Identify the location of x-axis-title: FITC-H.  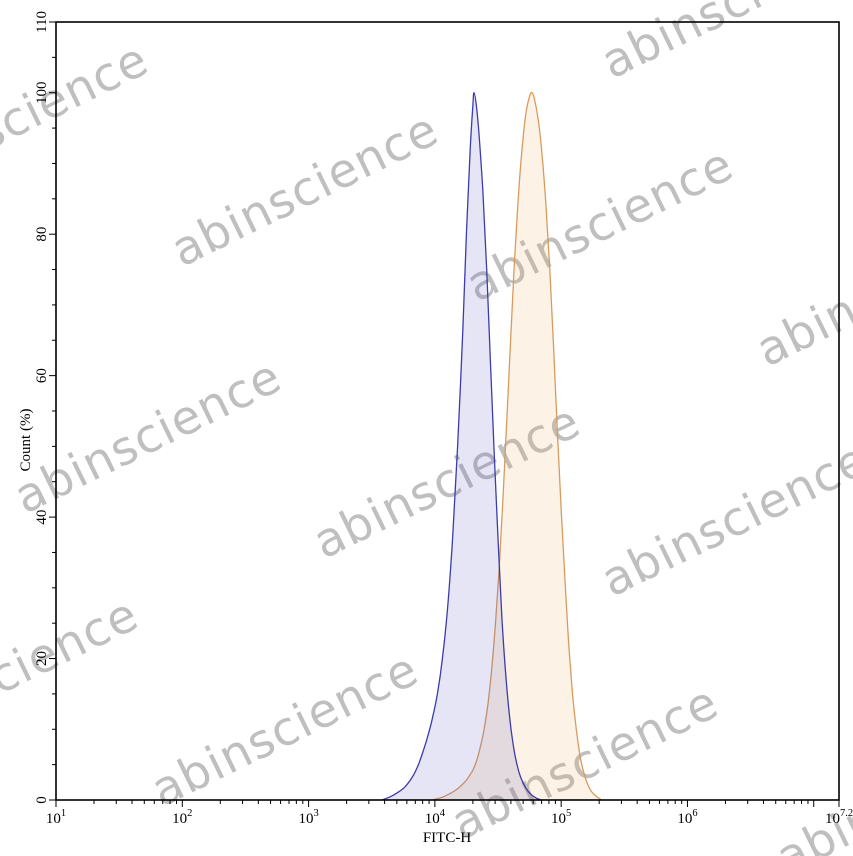
(447, 838).